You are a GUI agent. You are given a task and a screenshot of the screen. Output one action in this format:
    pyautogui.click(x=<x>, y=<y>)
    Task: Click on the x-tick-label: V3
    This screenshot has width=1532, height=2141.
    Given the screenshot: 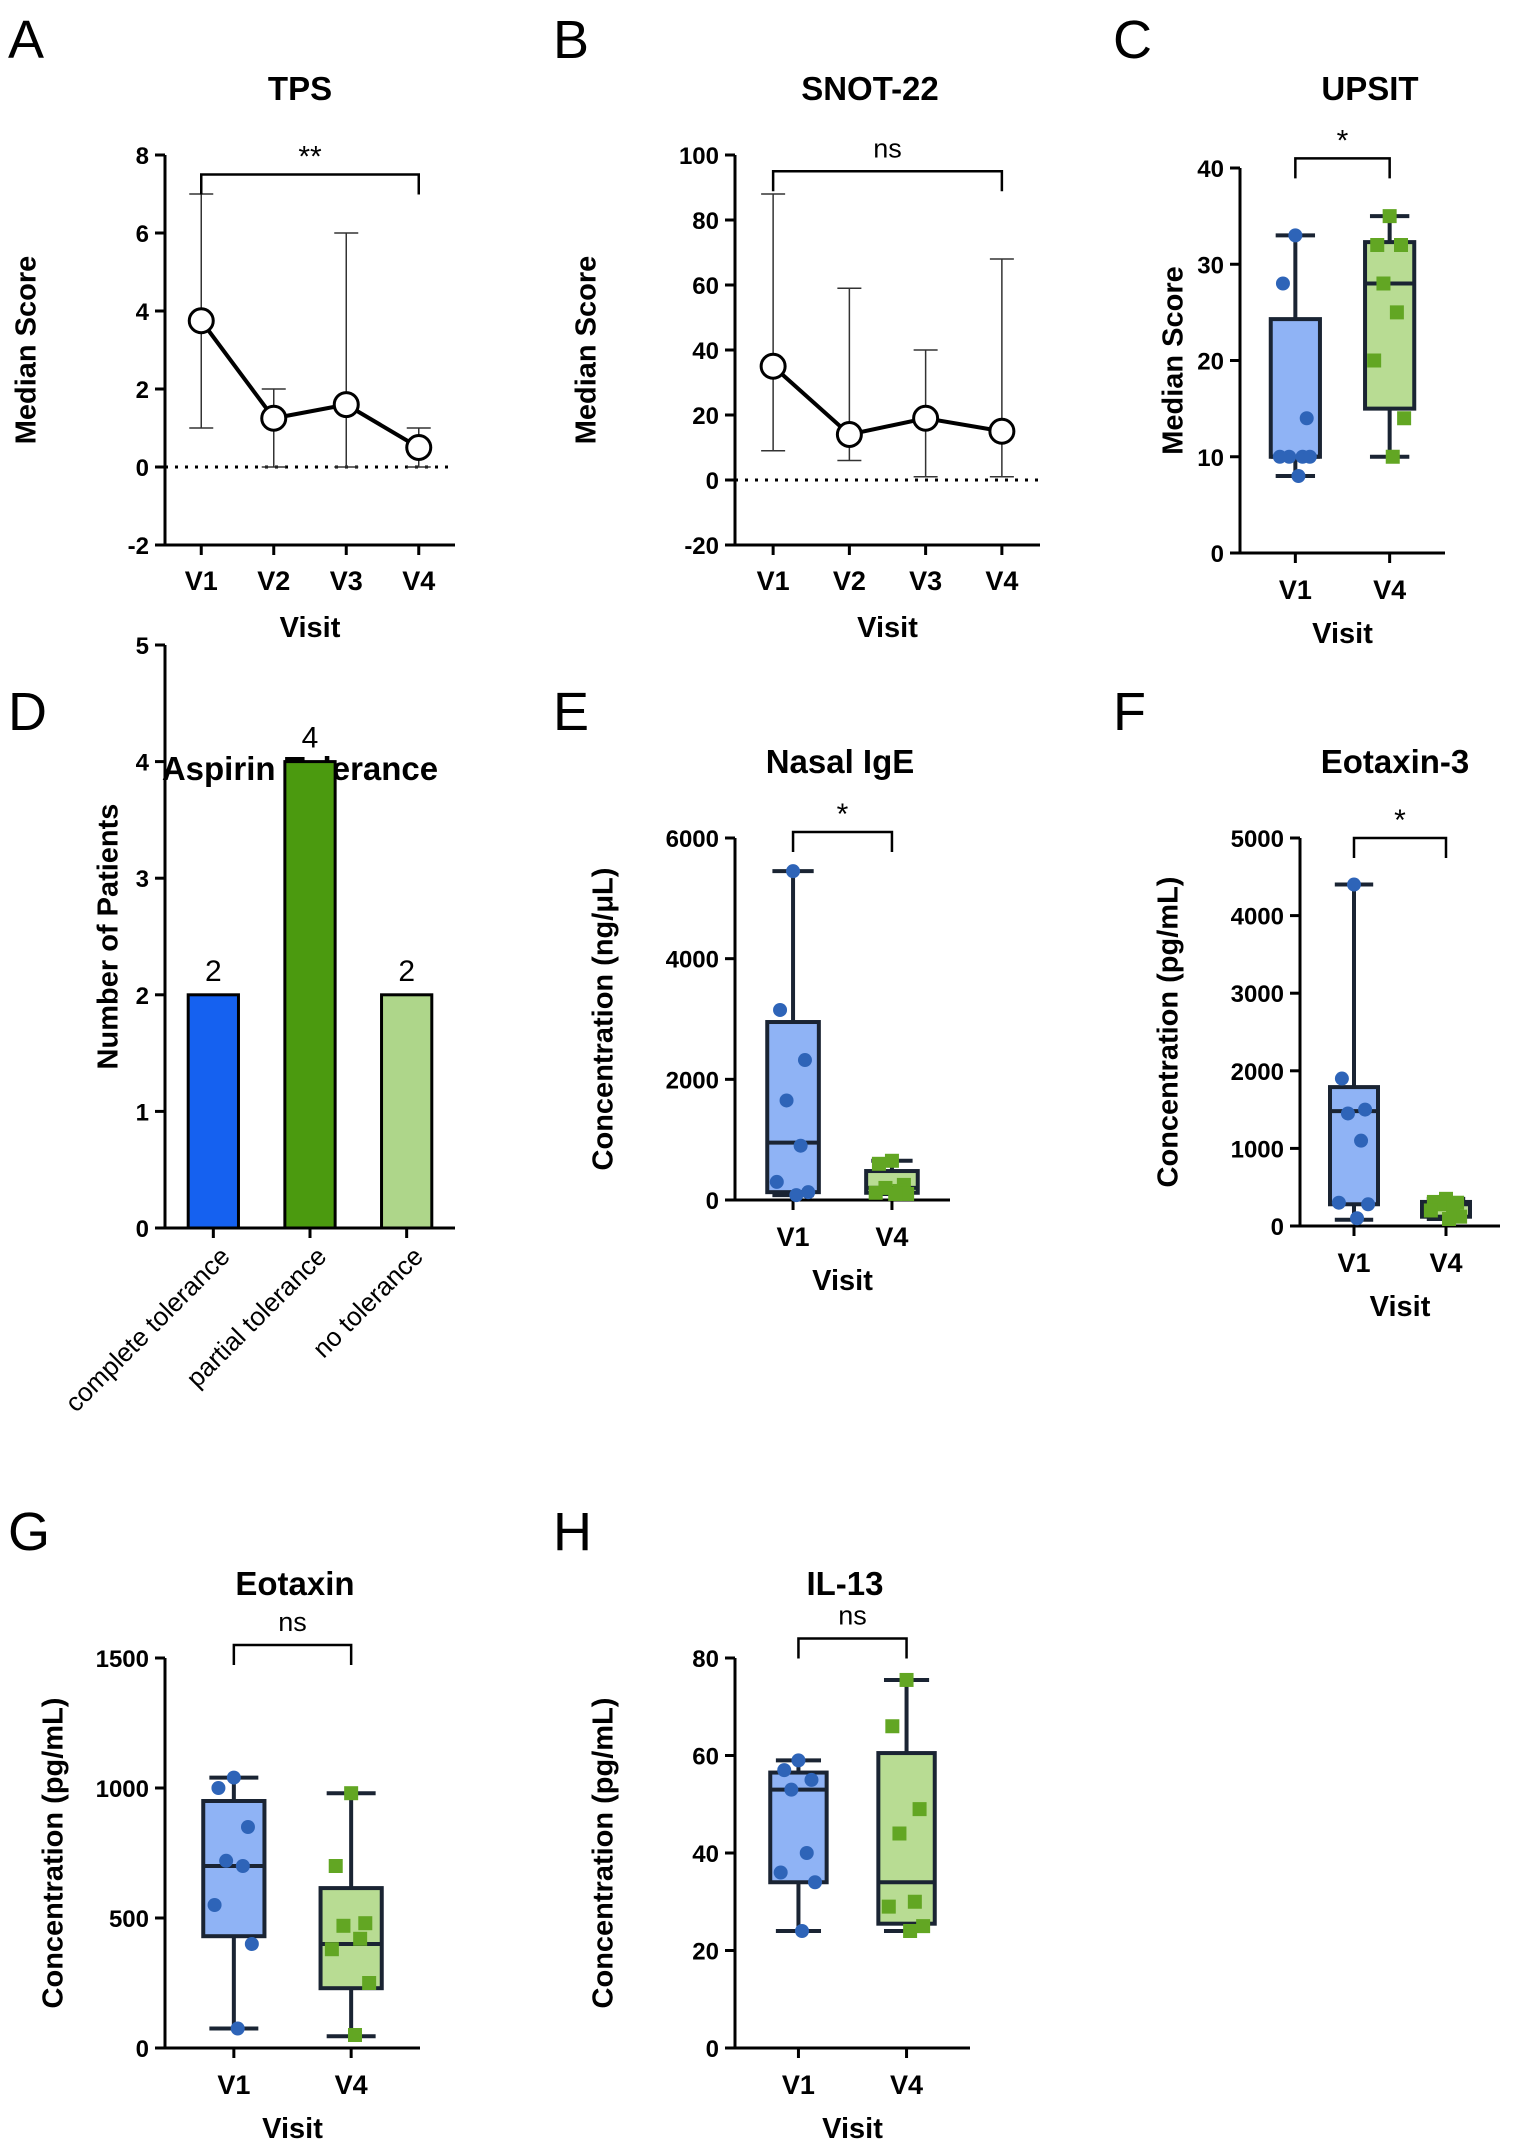 What is the action you would take?
    pyautogui.click(x=925, y=581)
    